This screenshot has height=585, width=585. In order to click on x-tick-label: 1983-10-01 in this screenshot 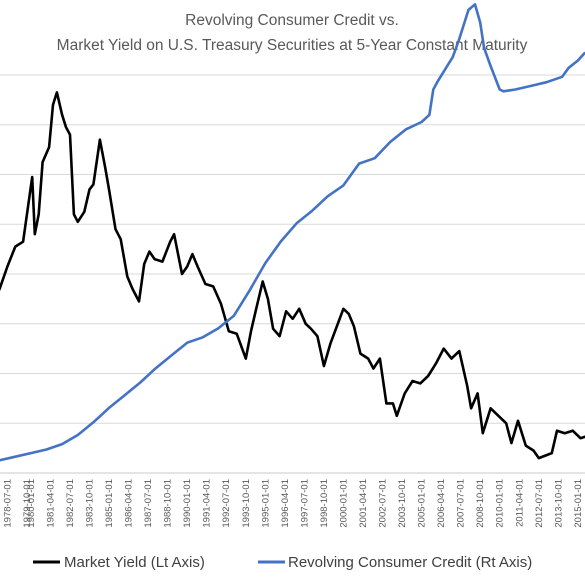, I will do `click(89, 503)`.